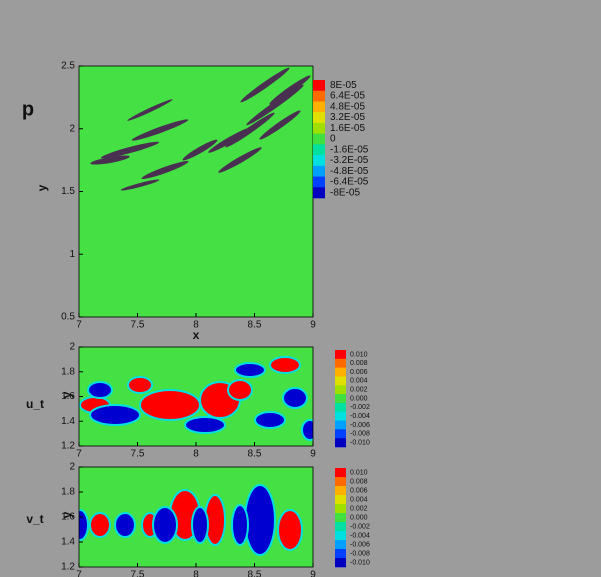  Describe the element at coordinates (72, 254) in the screenshot. I see `y-tick-label: 1` at that location.